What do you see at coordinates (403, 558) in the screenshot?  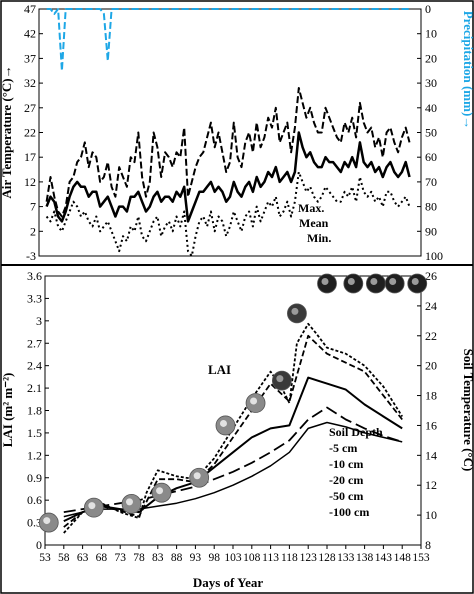 I see `x-tick-label: 148` at bounding box center [403, 558].